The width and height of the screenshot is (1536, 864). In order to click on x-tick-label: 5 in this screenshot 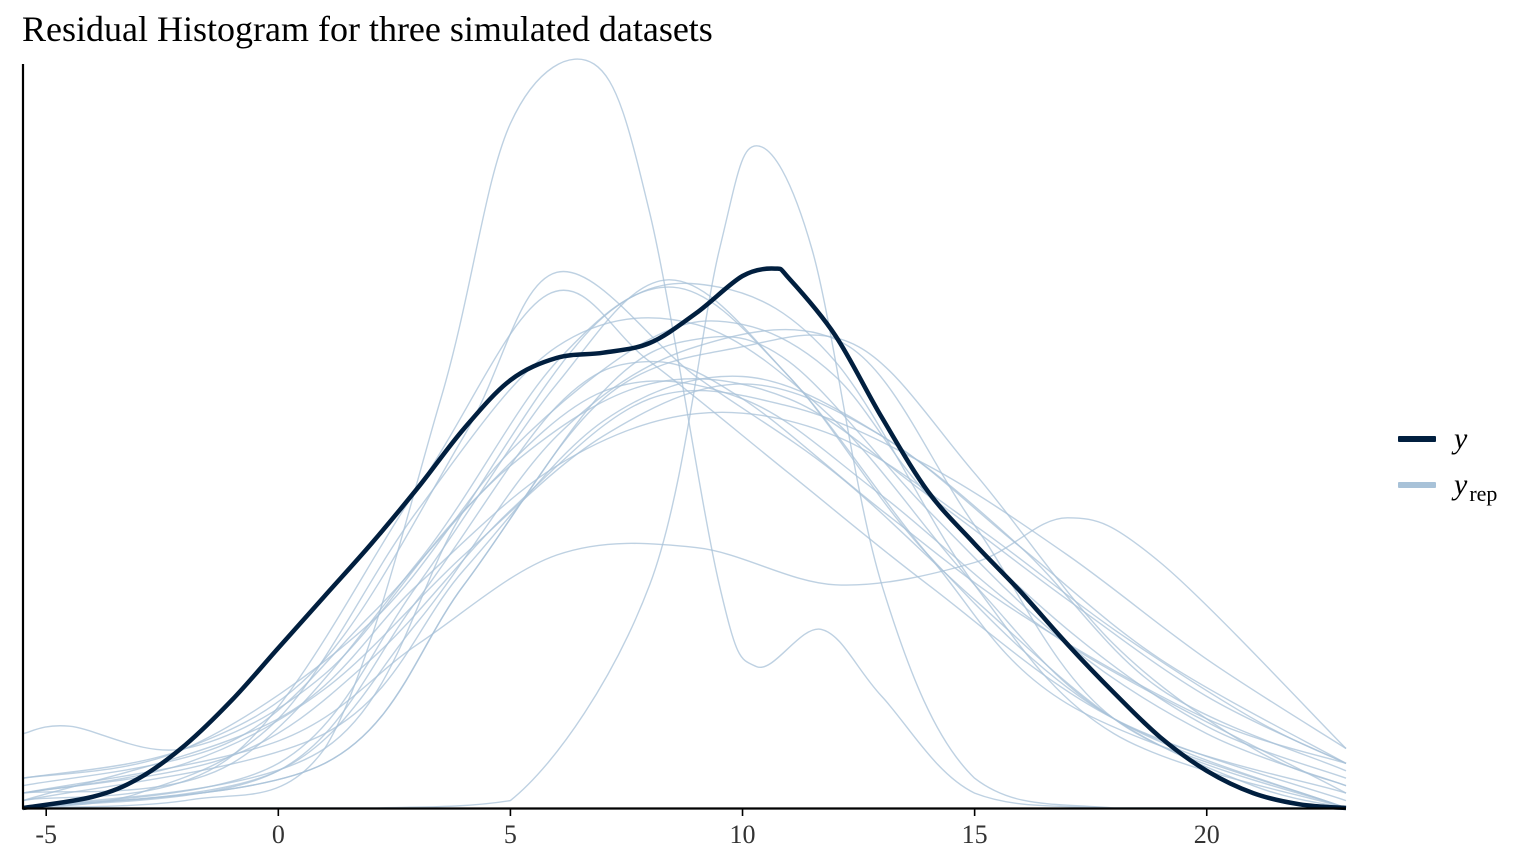, I will do `click(510, 834)`.